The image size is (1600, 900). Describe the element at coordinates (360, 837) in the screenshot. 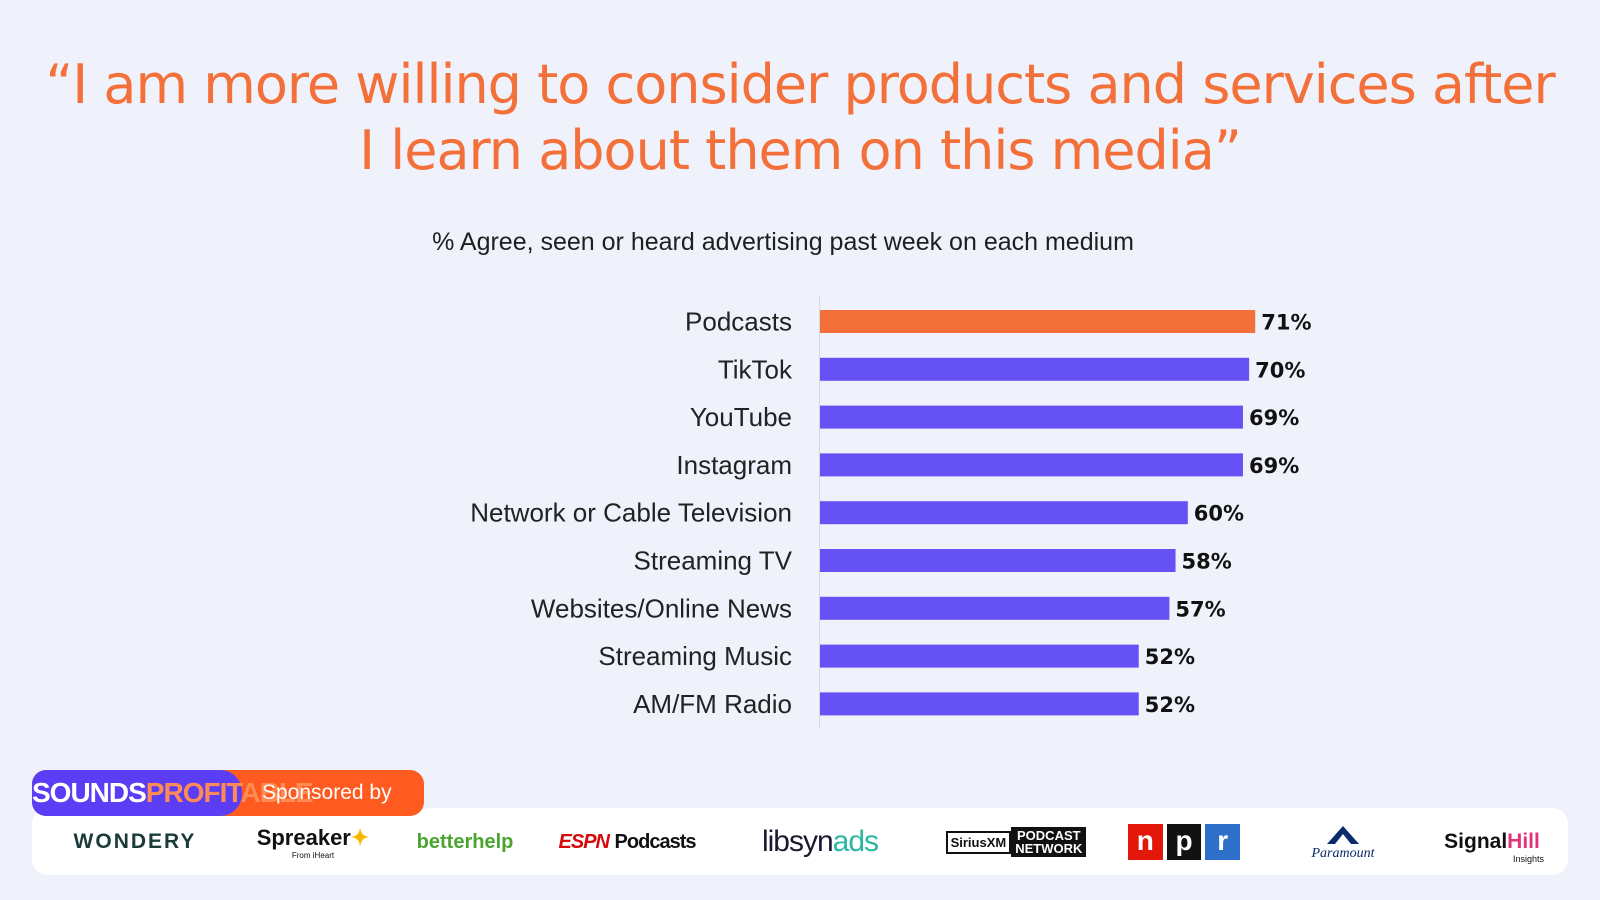

I see `star-icon: ✦` at that location.